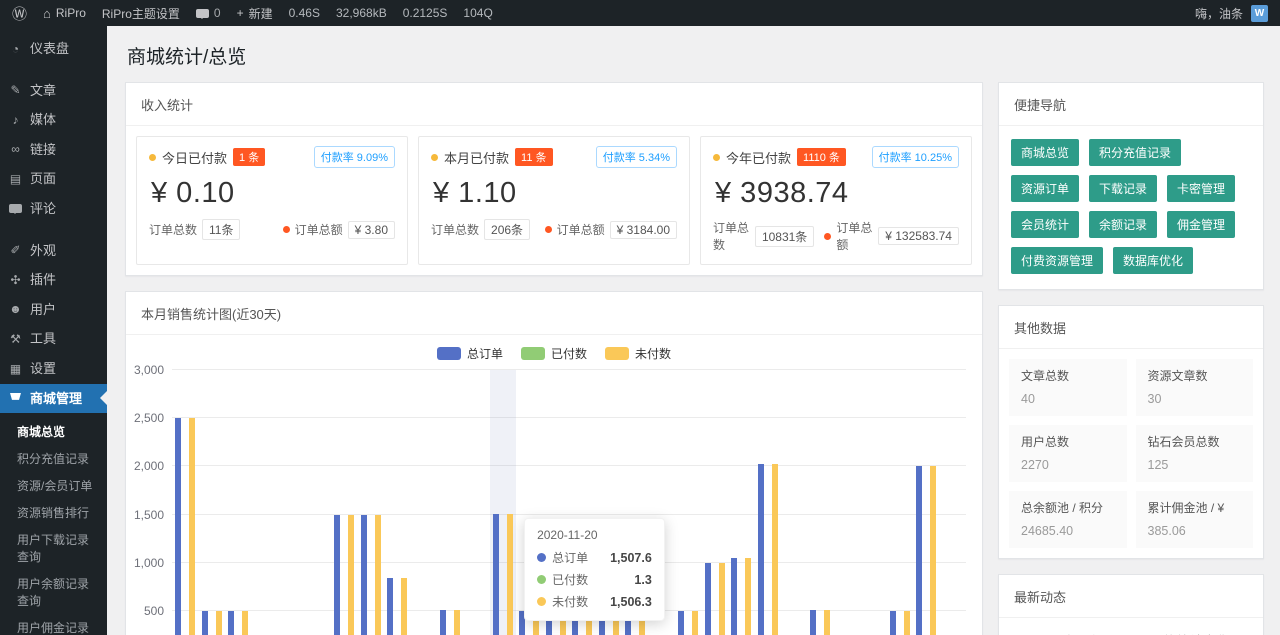 Image resolution: width=1280 pixels, height=635 pixels. What do you see at coordinates (53, 593) in the screenshot?
I see `submenu-item: 用户余额记录查询` at bounding box center [53, 593].